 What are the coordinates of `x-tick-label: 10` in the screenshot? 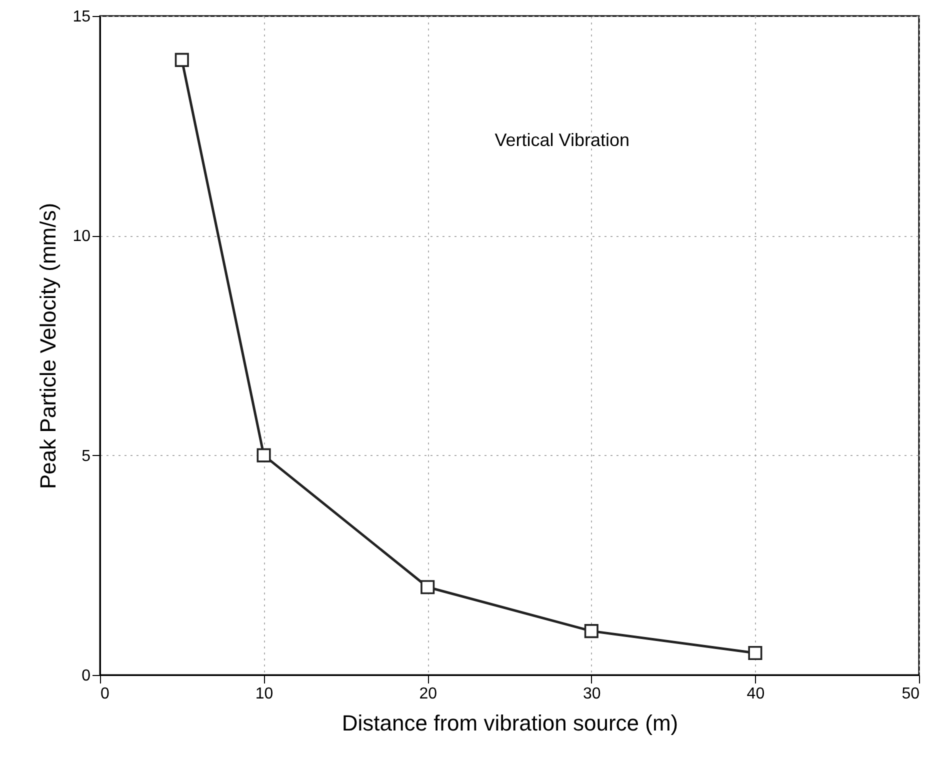 It's located at (264, 694).